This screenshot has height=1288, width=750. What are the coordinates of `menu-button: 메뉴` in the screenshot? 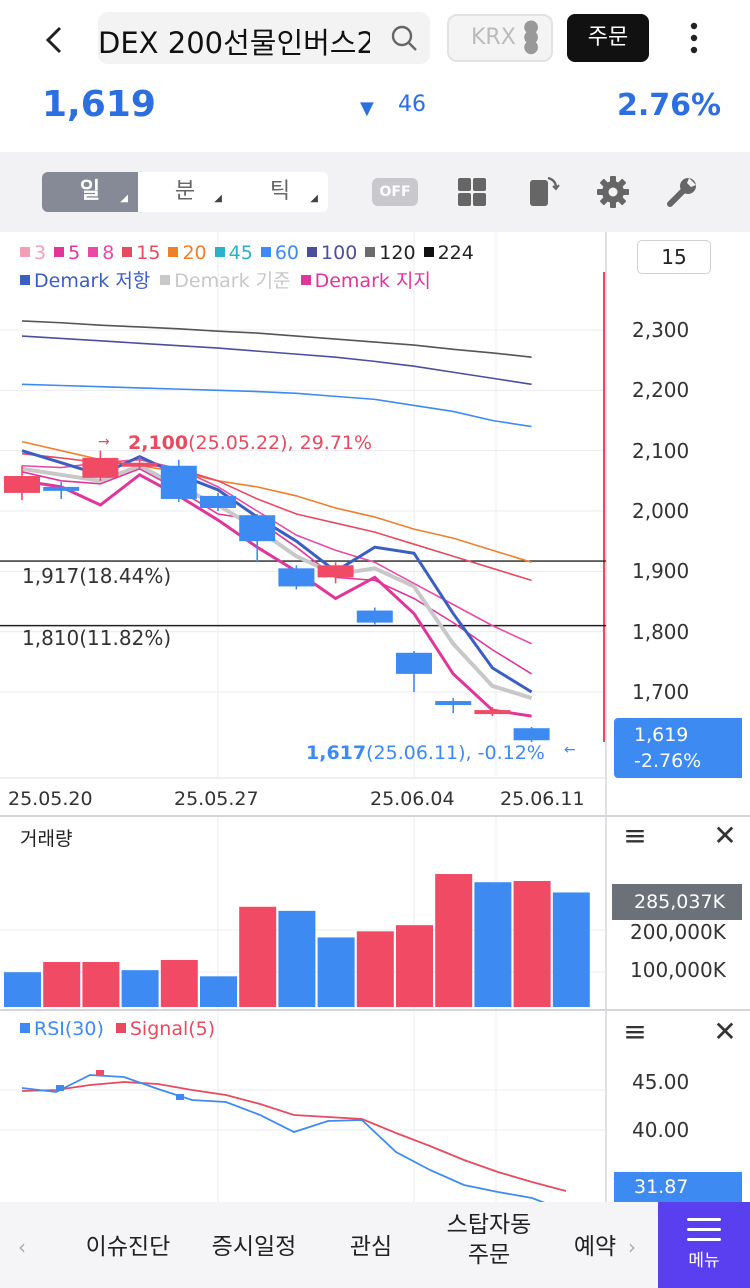 It's located at (704, 1245).